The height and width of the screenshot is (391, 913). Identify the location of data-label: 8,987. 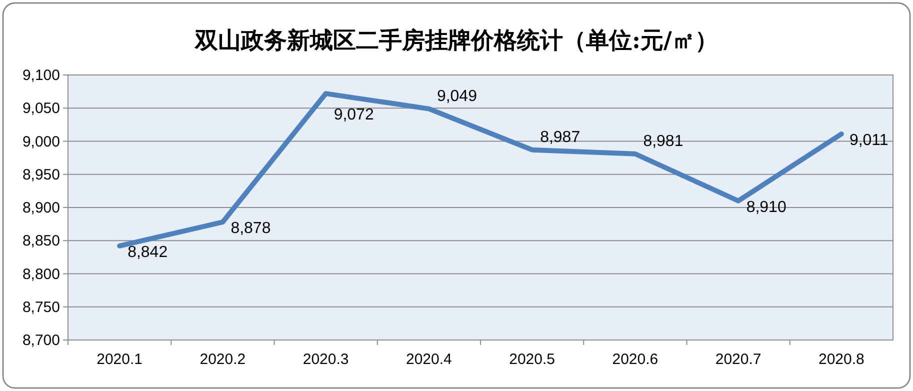
(560, 137).